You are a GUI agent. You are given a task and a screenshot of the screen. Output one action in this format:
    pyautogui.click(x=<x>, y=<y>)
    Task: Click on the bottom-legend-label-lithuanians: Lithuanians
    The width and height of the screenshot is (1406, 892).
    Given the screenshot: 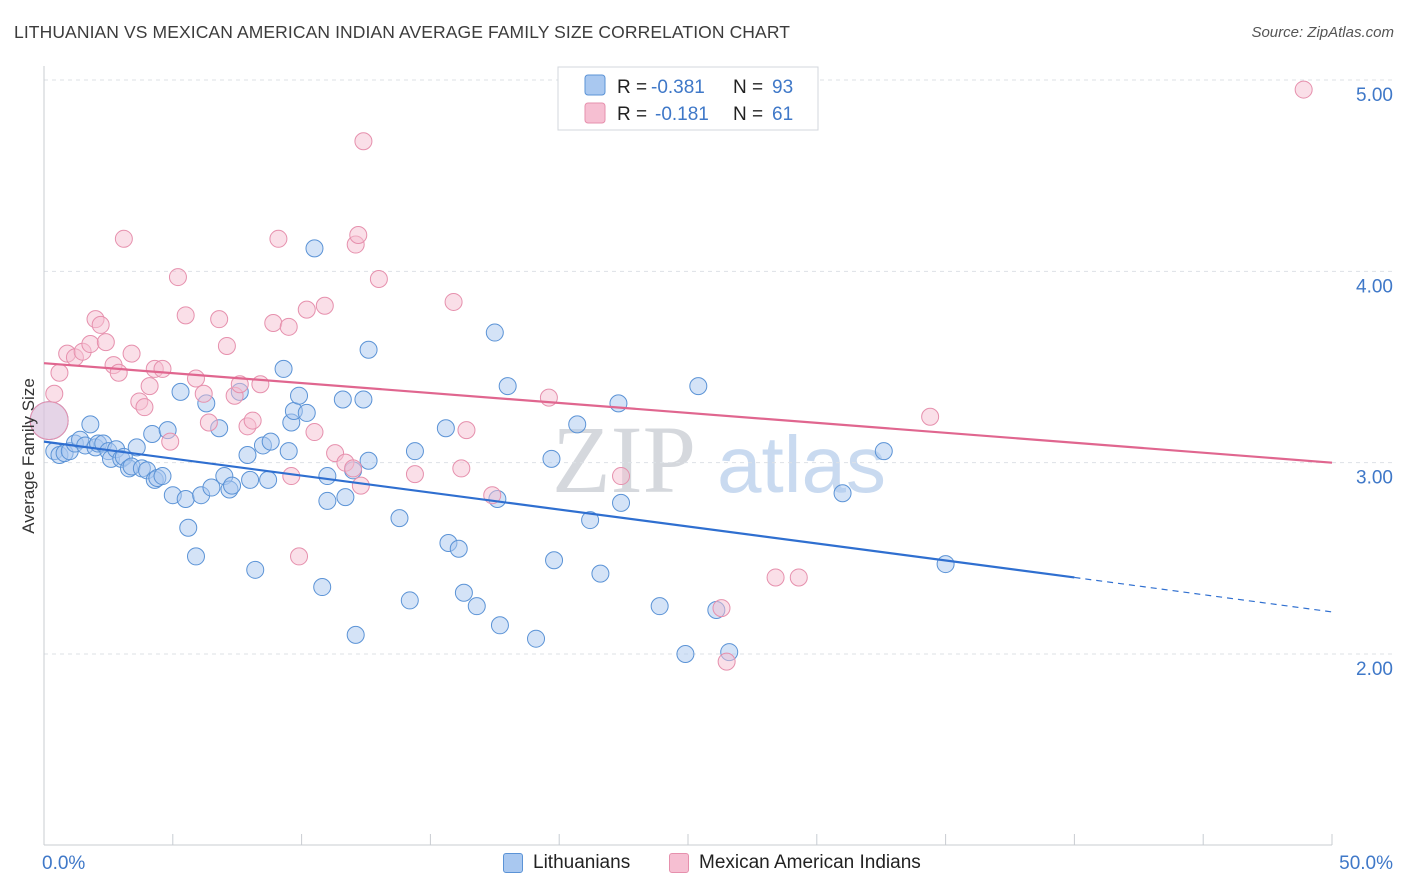 What is the action you would take?
    pyautogui.click(x=582, y=862)
    